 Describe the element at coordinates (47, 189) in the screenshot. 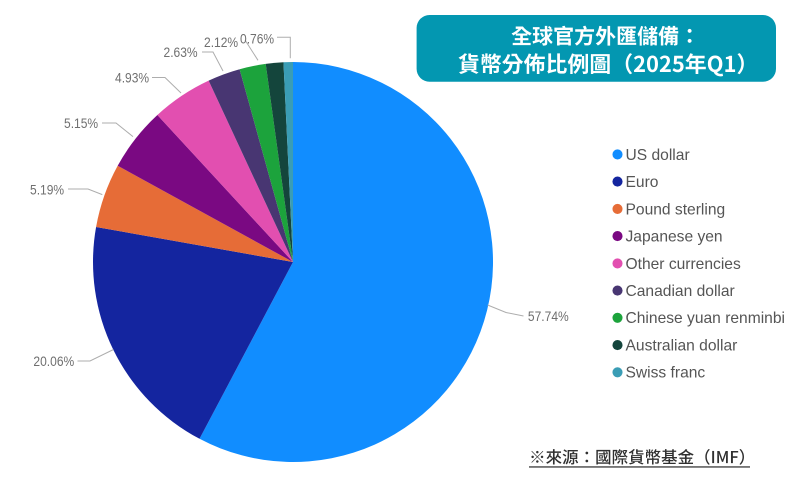

I see `svg-text: 5.19%` at that location.